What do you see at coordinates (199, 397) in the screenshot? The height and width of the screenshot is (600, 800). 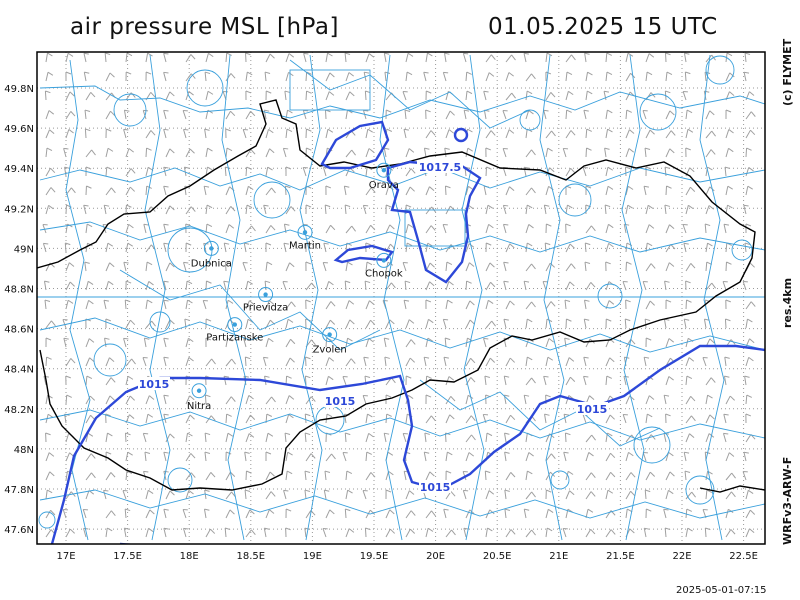 I see `city-nitra: Nitra` at bounding box center [199, 397].